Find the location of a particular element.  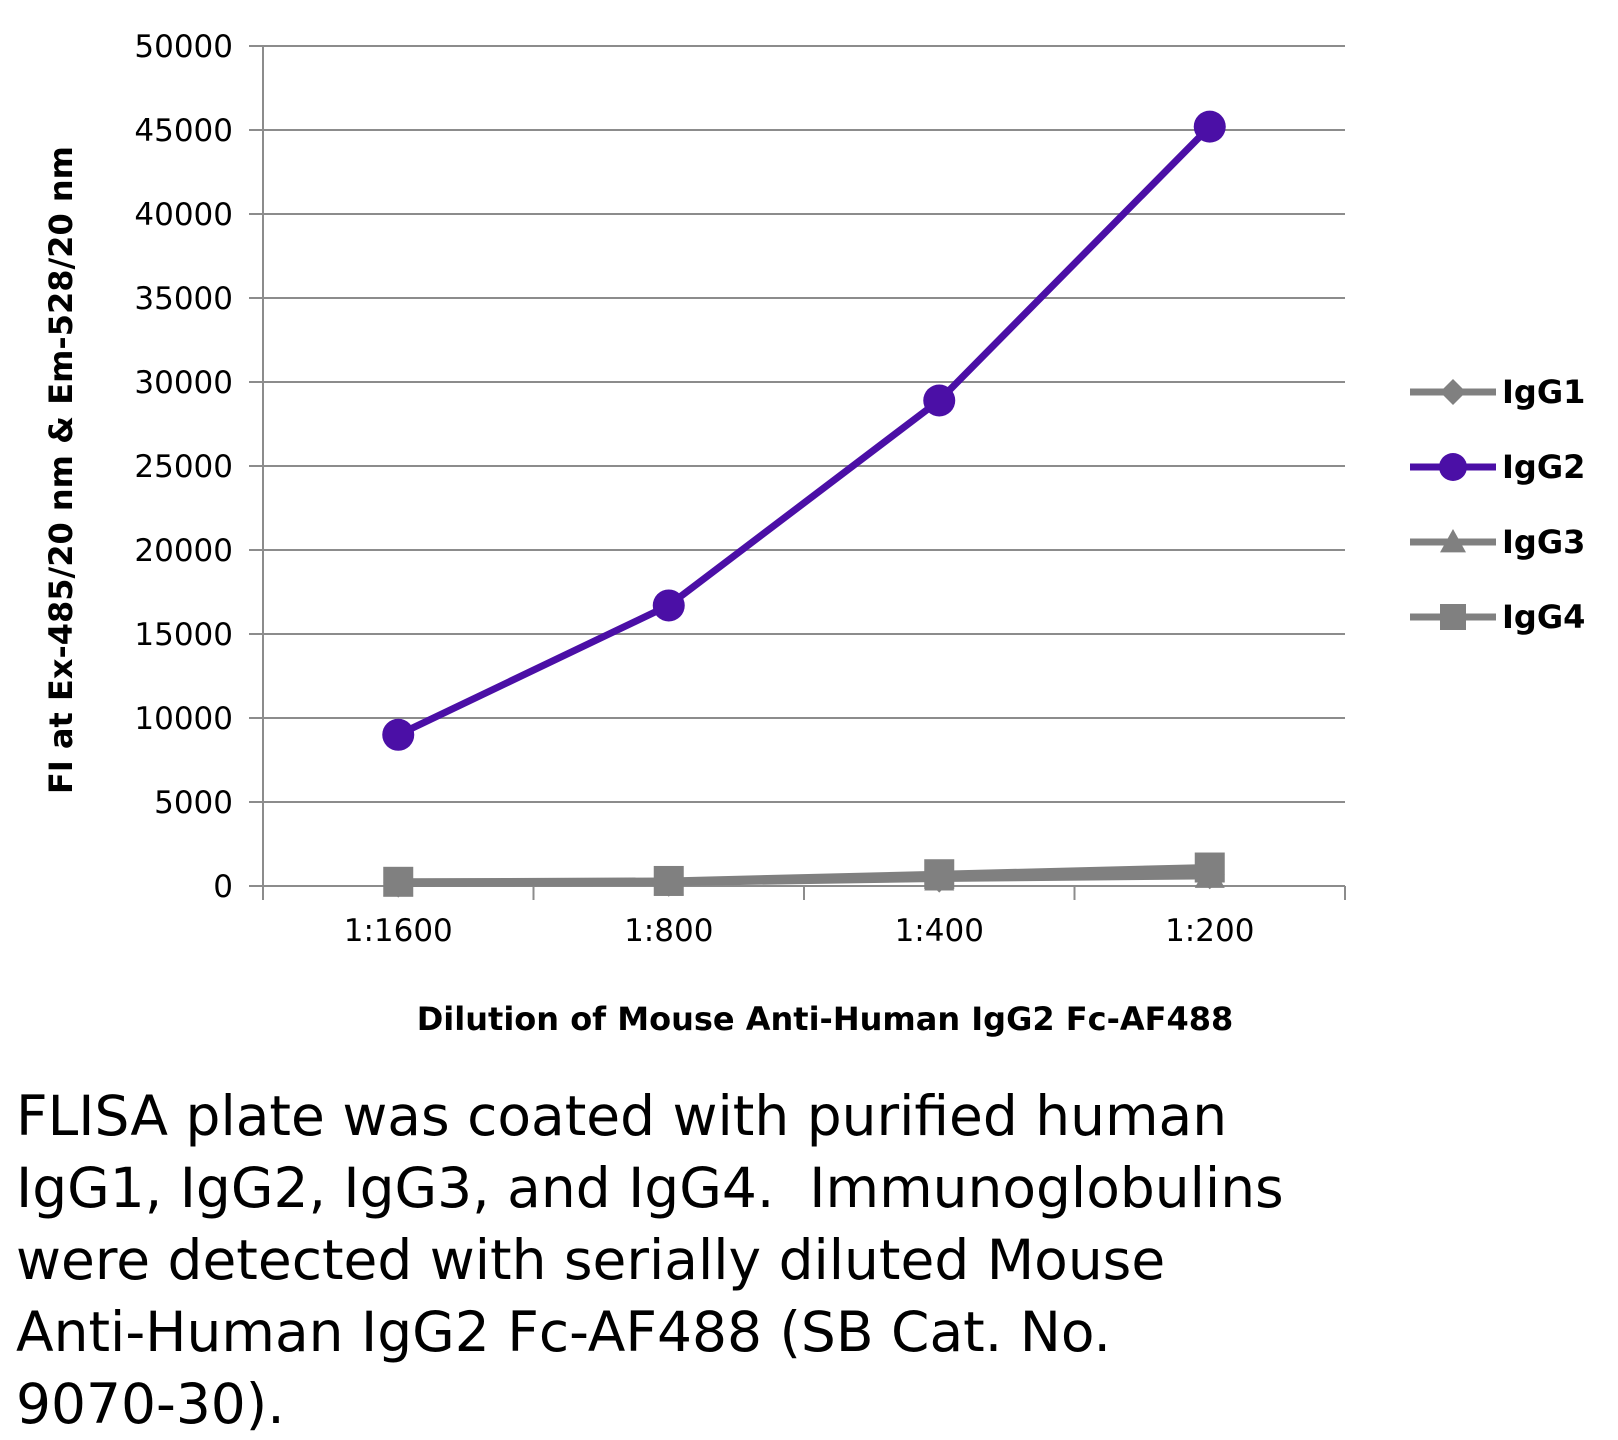

y-tick-label: 35000 is located at coordinates (183, 299).